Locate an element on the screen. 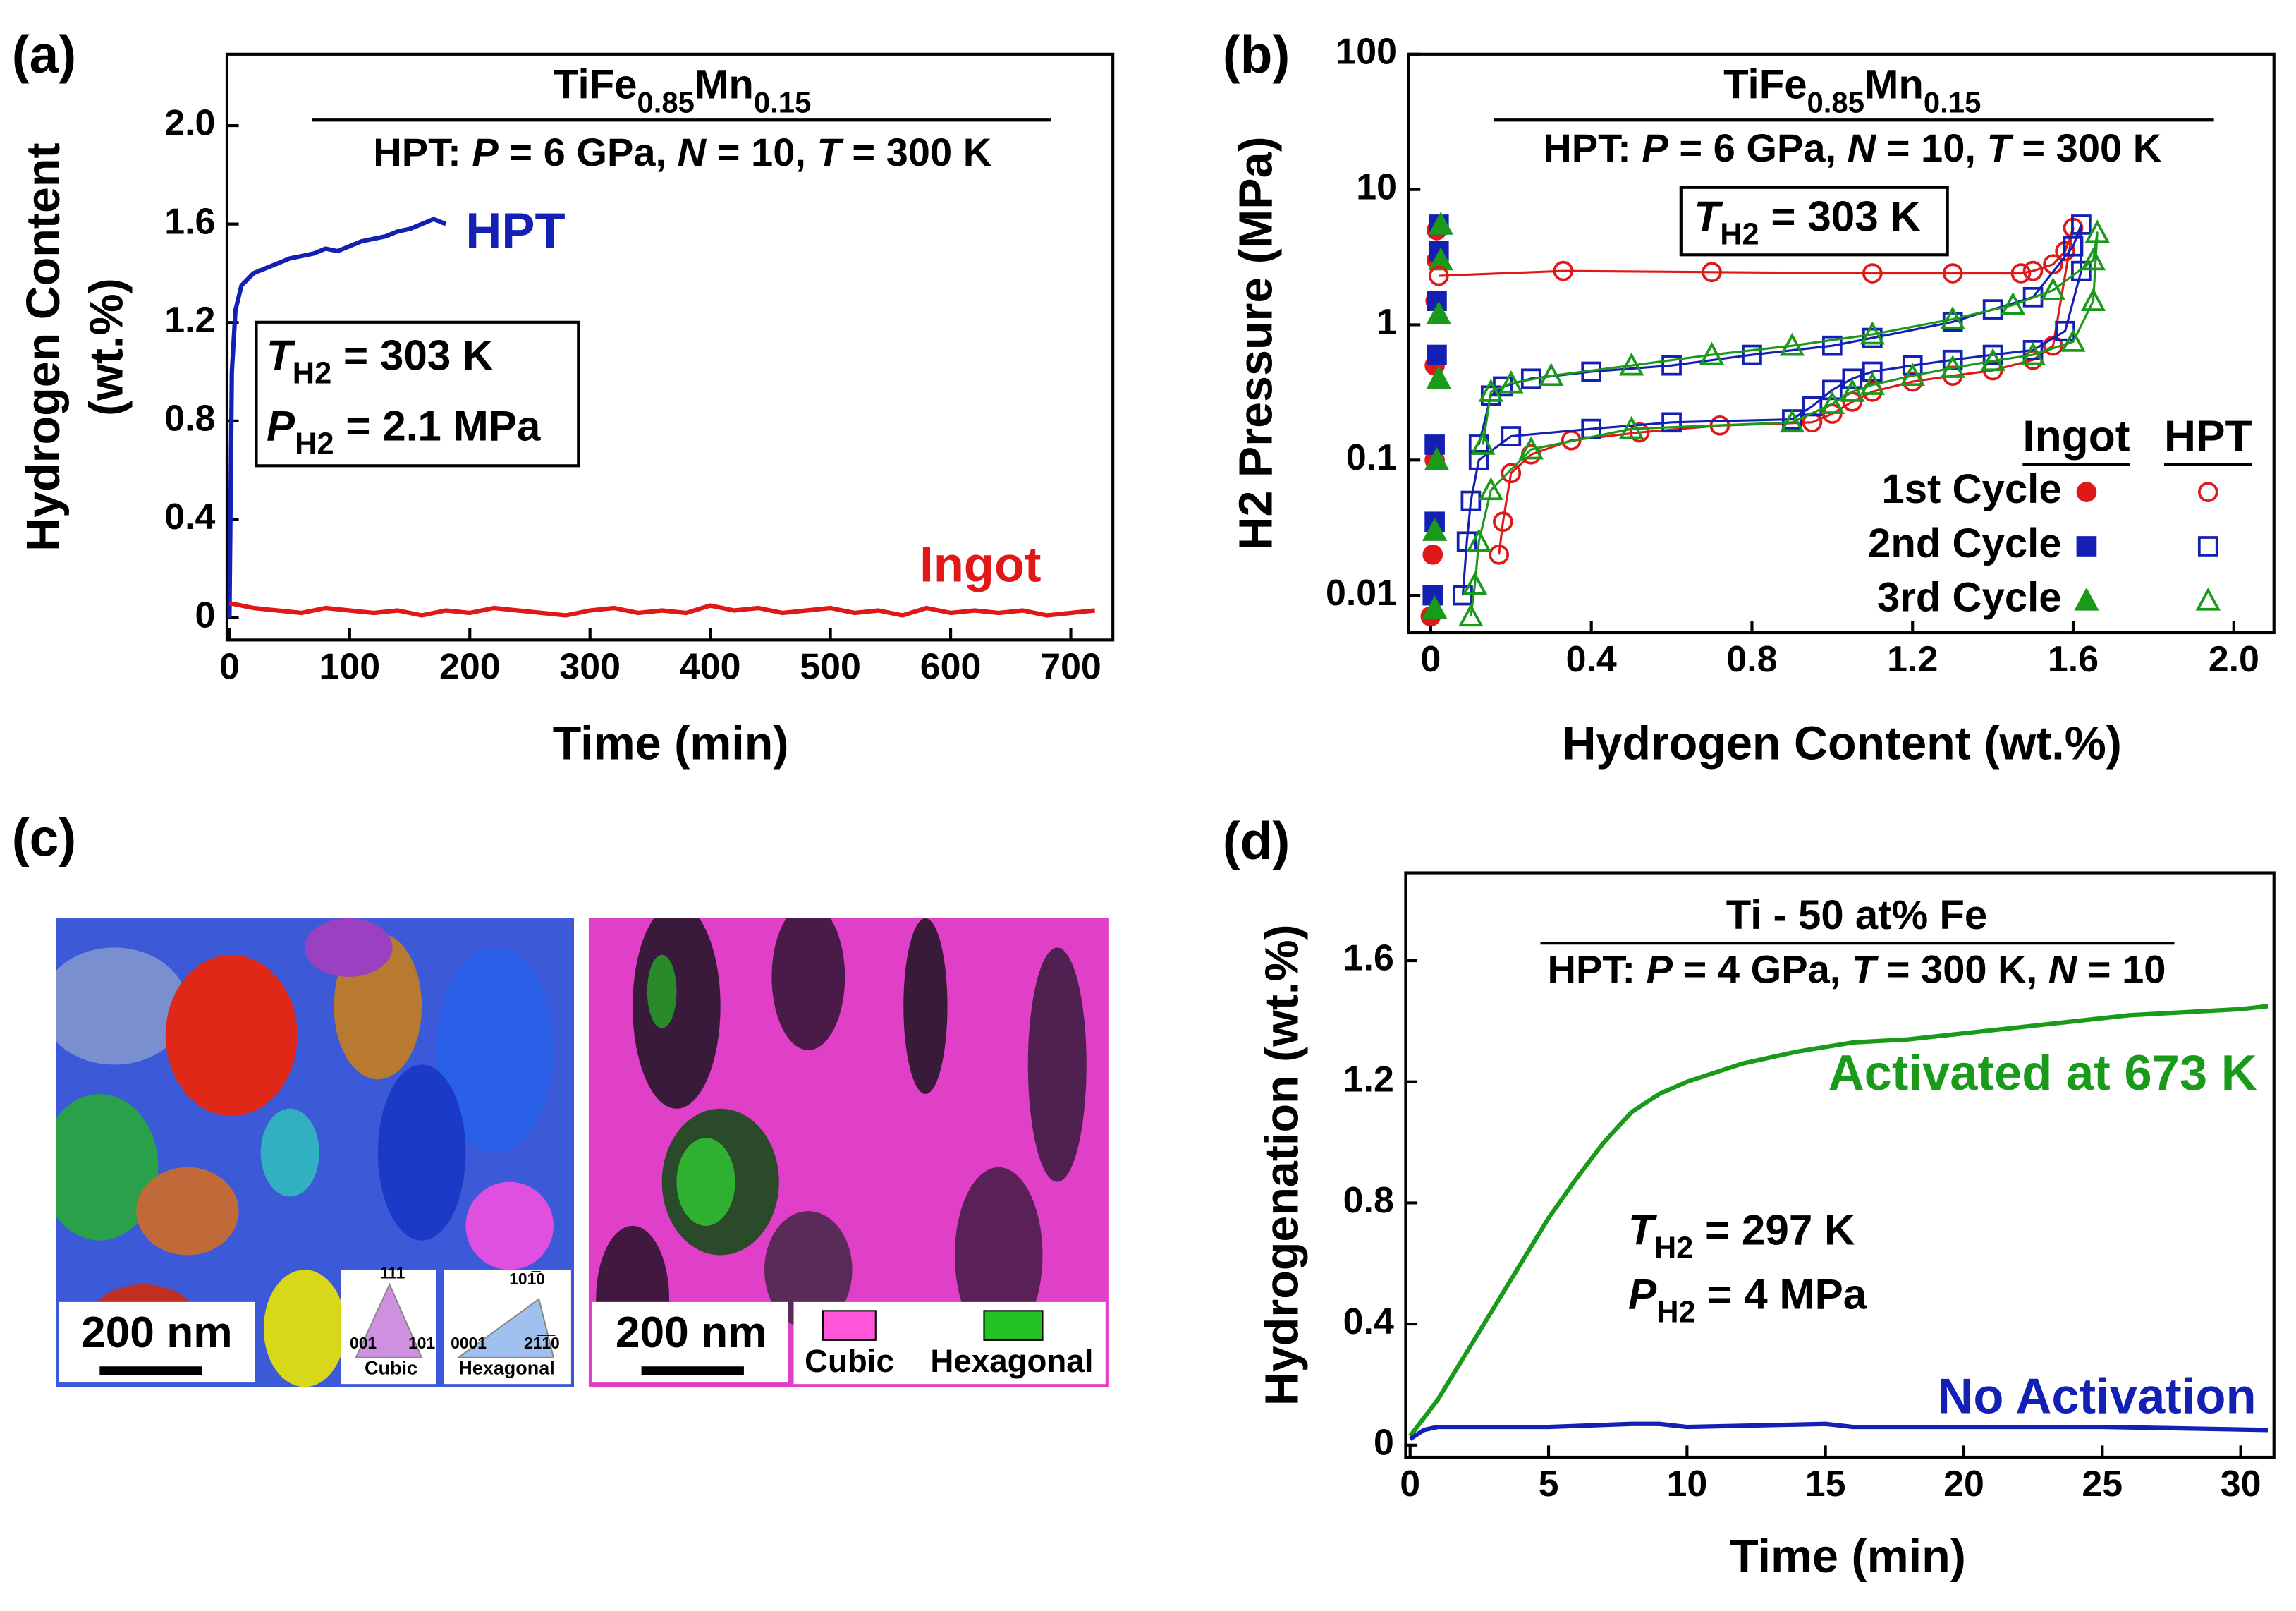 This screenshot has height=1611, width=2296. y-tick-label: 1.6 is located at coordinates (1368, 958).